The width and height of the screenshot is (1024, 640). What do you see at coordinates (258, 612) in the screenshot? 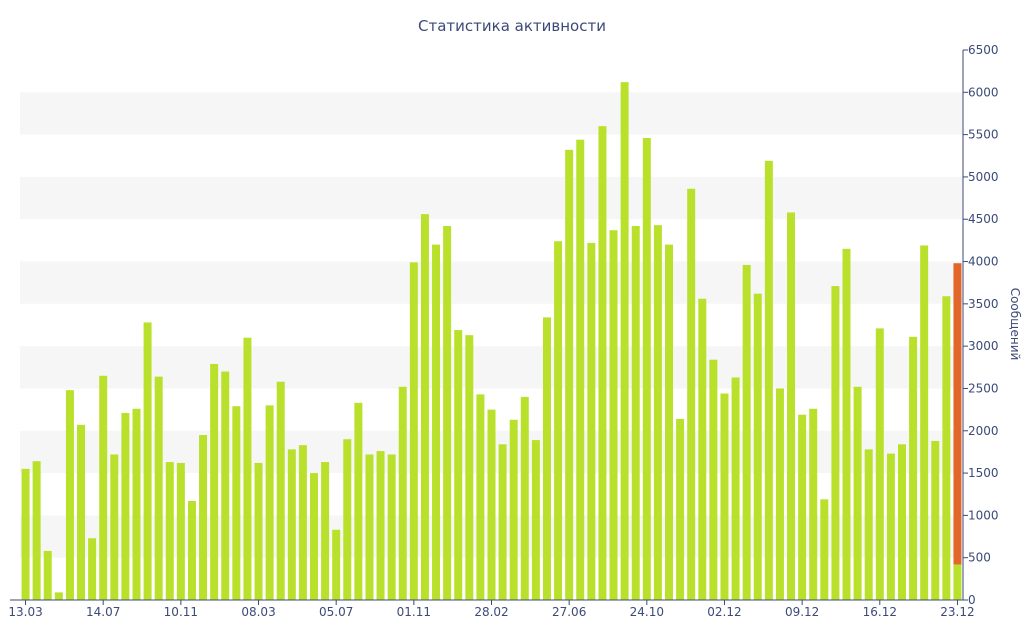
I see `x-tick-label: 08.03` at bounding box center [258, 612].